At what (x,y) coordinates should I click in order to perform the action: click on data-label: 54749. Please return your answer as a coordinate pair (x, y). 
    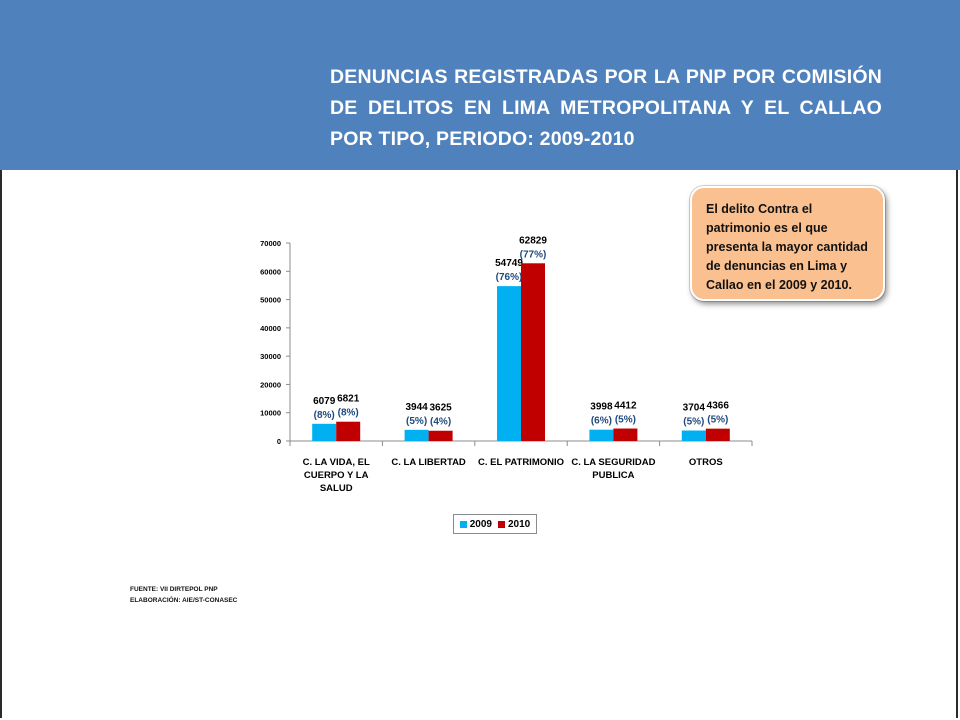
    Looking at the image, I should click on (509, 263).